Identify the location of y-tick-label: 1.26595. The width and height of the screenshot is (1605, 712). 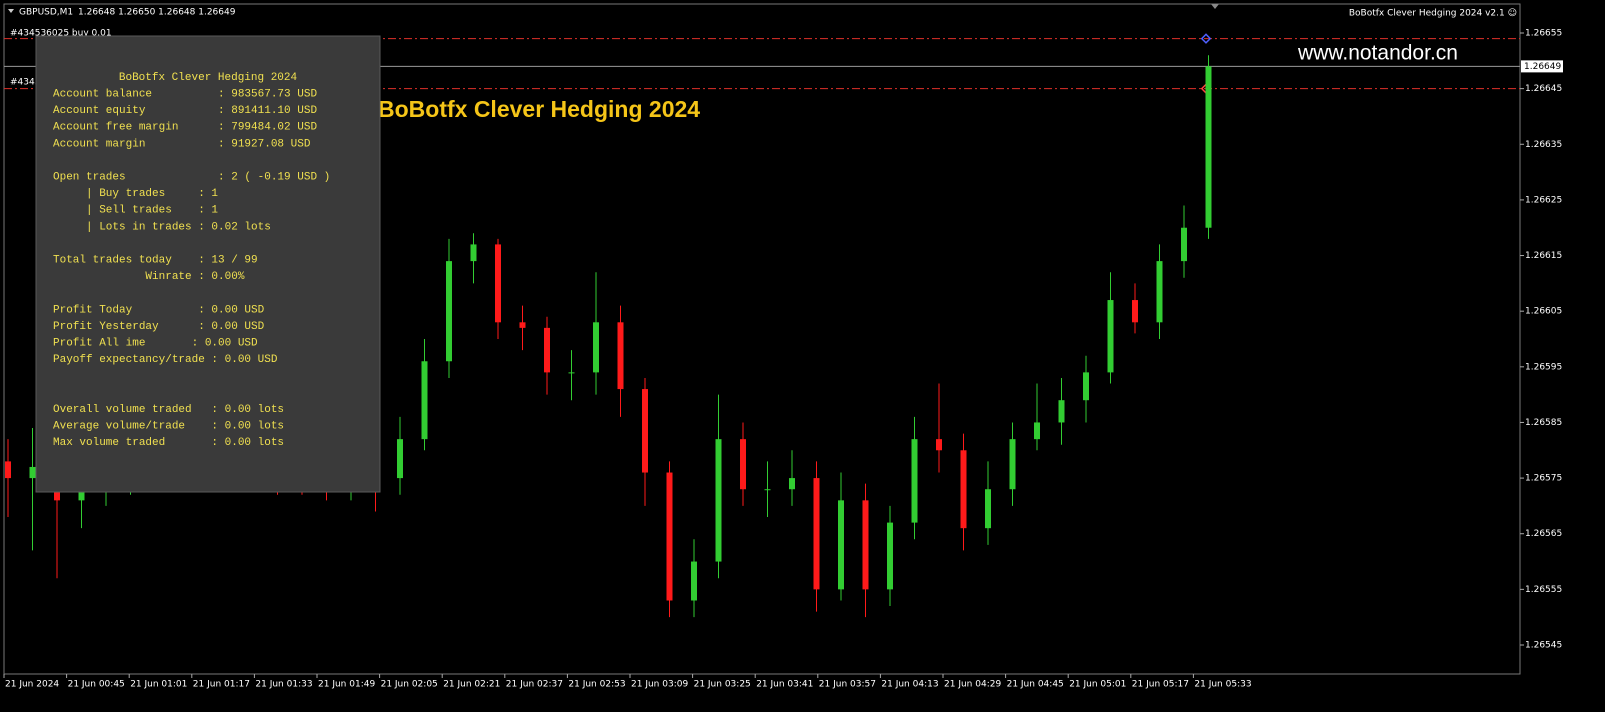
(1543, 367).